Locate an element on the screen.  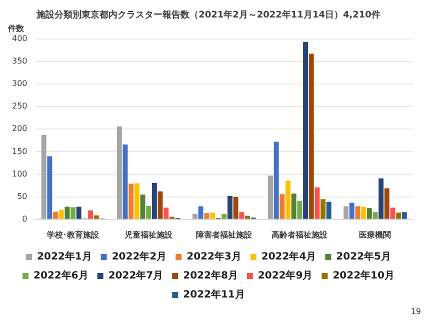
x-tick-label: 学校･教育施設 is located at coordinates (73, 234).